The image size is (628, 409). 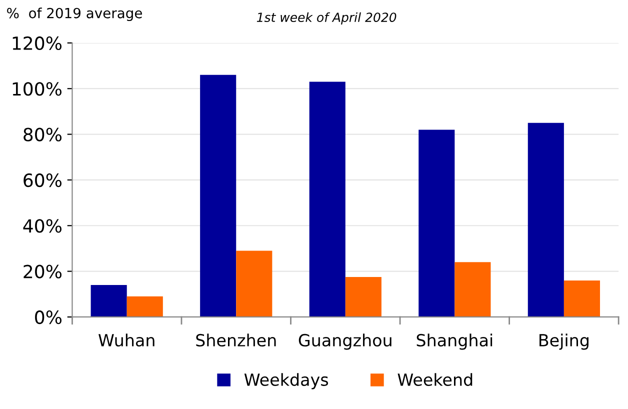 What do you see at coordinates (564, 342) in the screenshot?
I see `x-tick-label: Bejing` at bounding box center [564, 342].